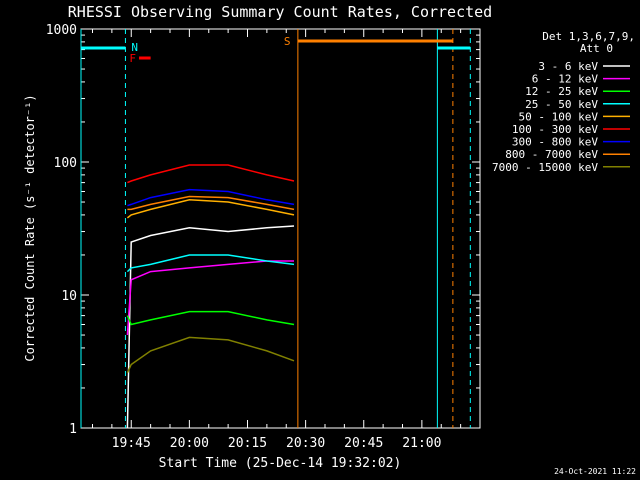  Describe the element at coordinates (555, 129) in the screenshot. I see `legend-entry-label: 100 - 300 keV` at that location.